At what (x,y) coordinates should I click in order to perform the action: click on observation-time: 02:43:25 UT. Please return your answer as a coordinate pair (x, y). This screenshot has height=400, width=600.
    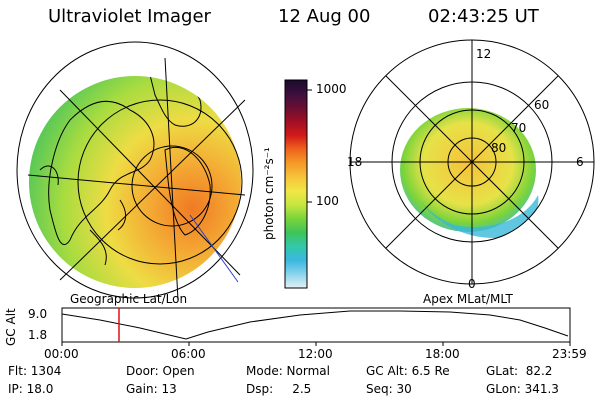
    Looking at the image, I should click on (483, 16).